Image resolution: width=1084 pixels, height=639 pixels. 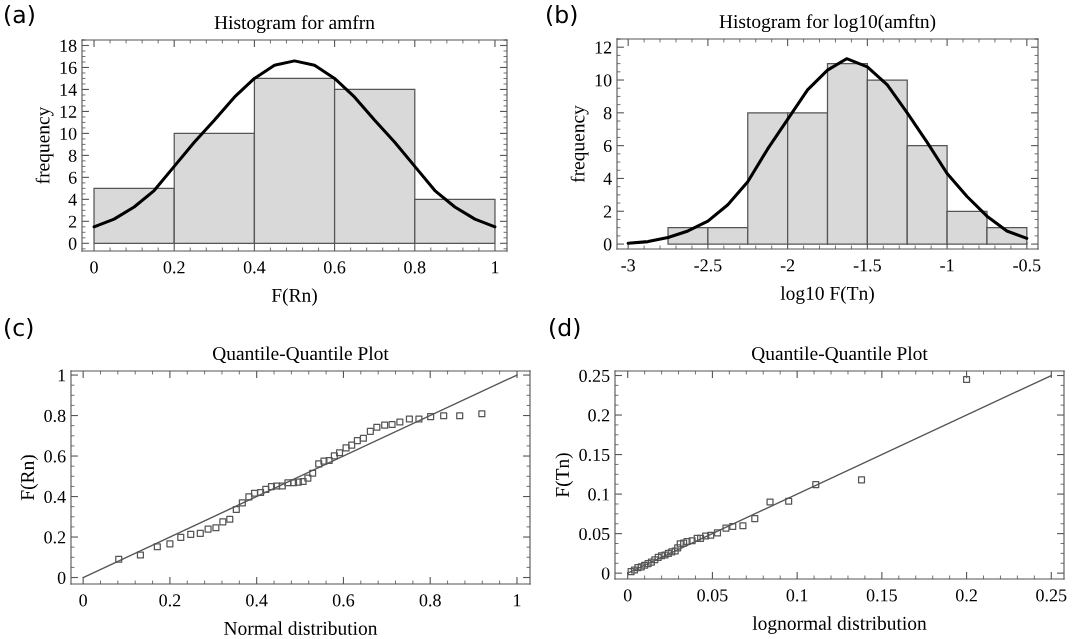 I want to click on y-tick-label: 0.6, so click(x=55, y=456).